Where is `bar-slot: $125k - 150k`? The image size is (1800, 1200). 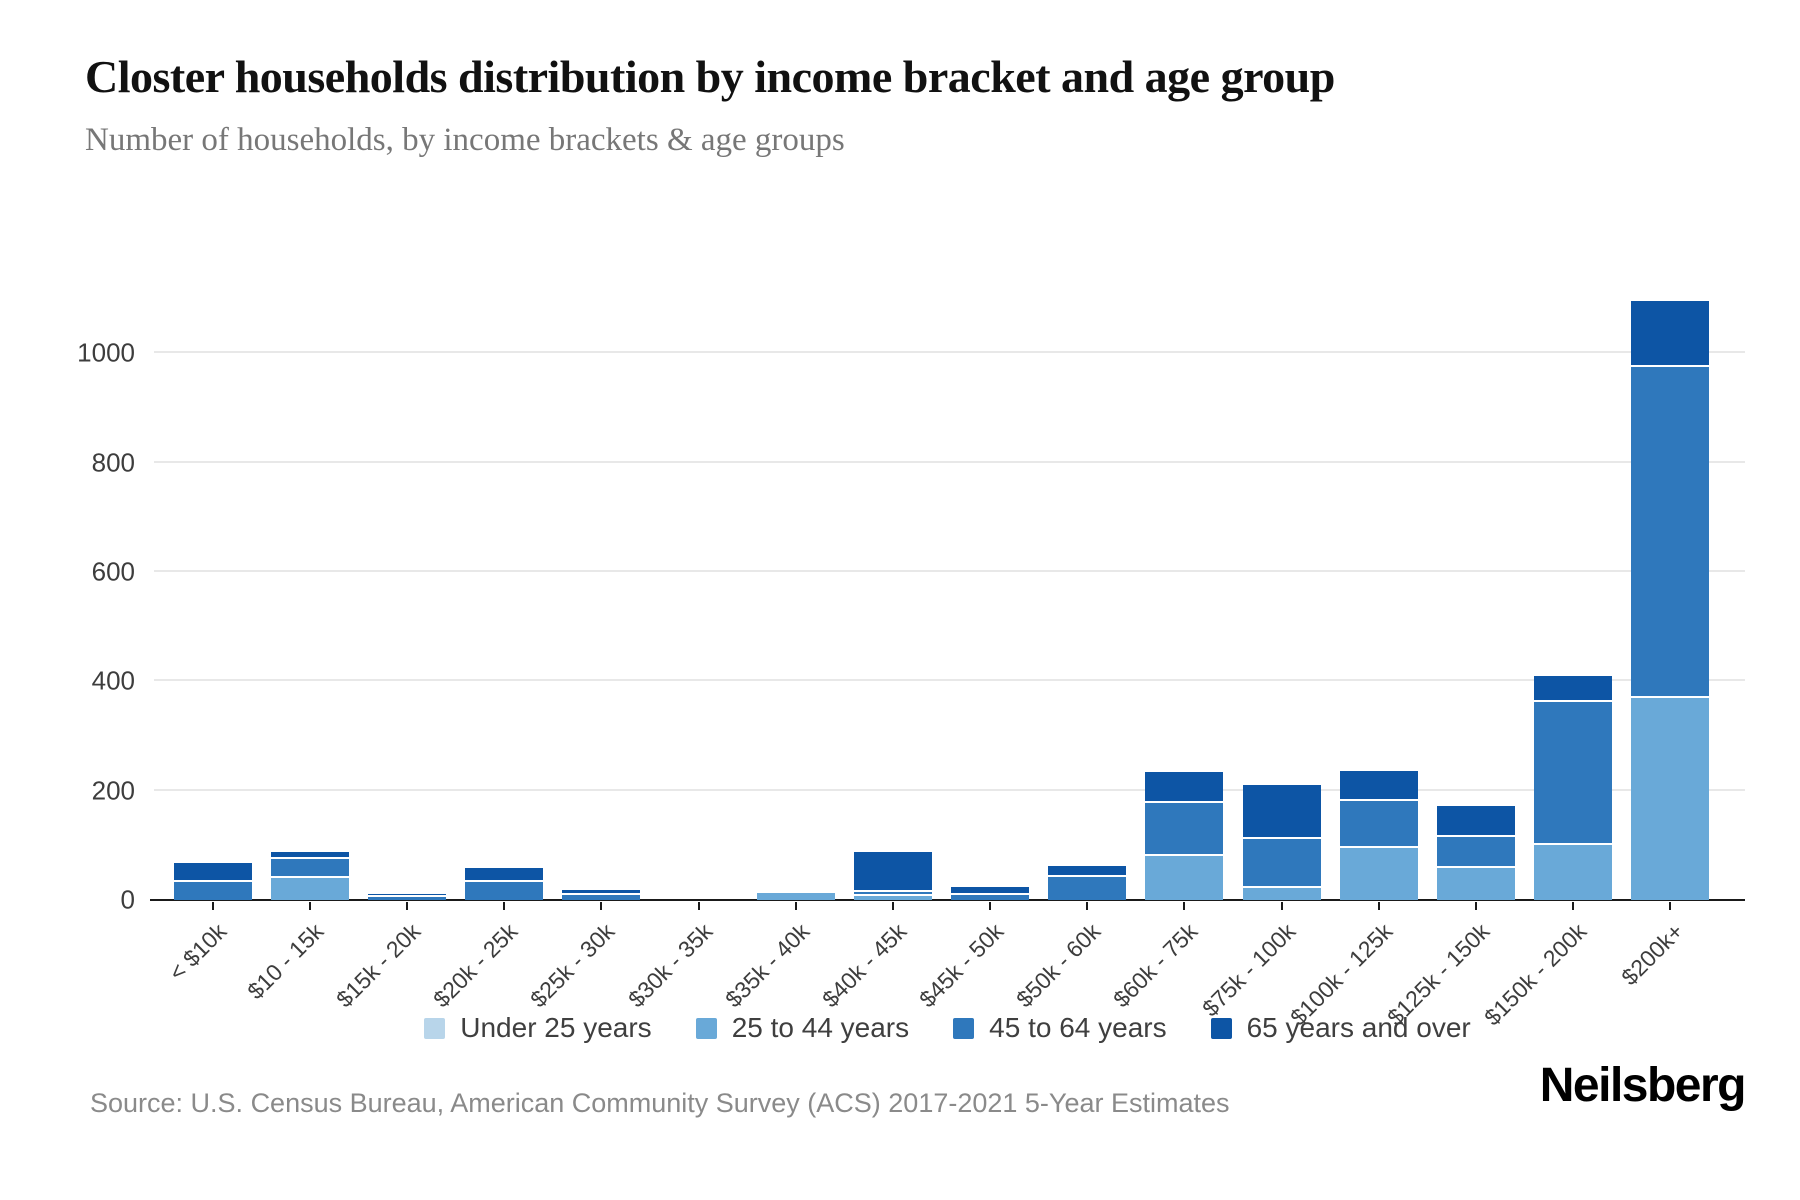
bar-slot: $125k - 150k is located at coordinates (1453, 642).